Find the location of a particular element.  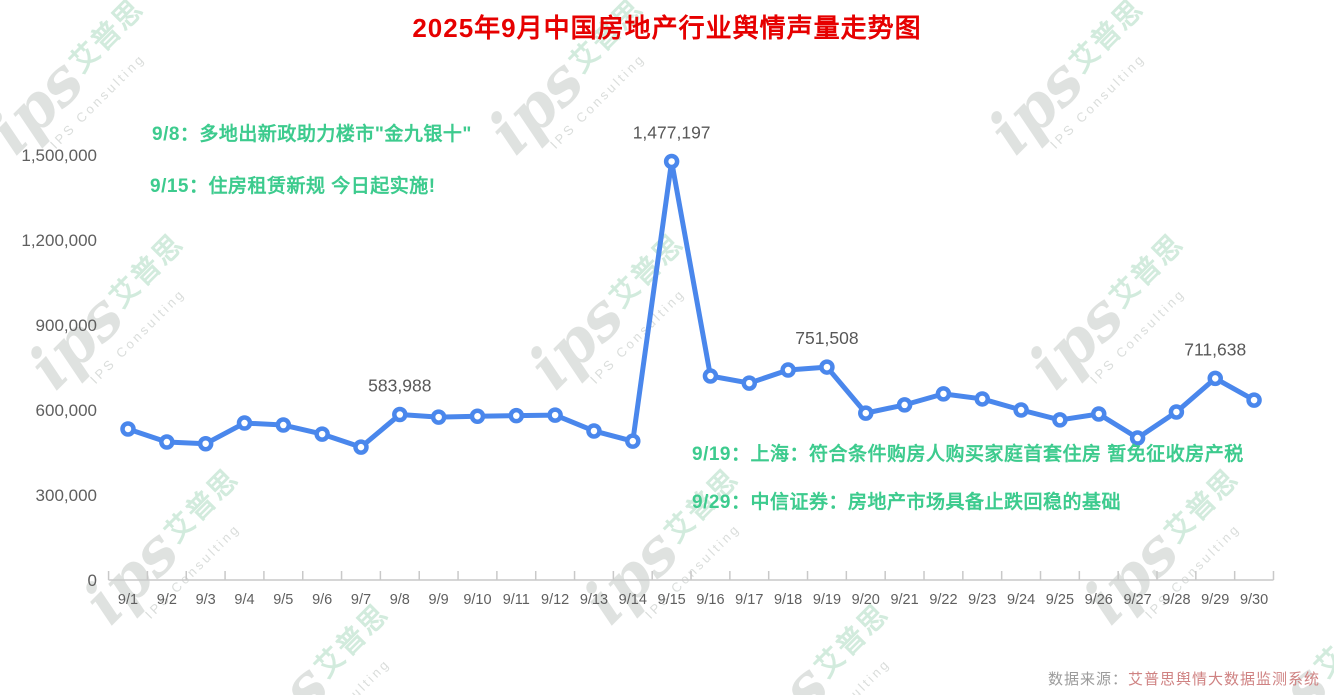

y-axis-label: 0 is located at coordinates (92, 580).